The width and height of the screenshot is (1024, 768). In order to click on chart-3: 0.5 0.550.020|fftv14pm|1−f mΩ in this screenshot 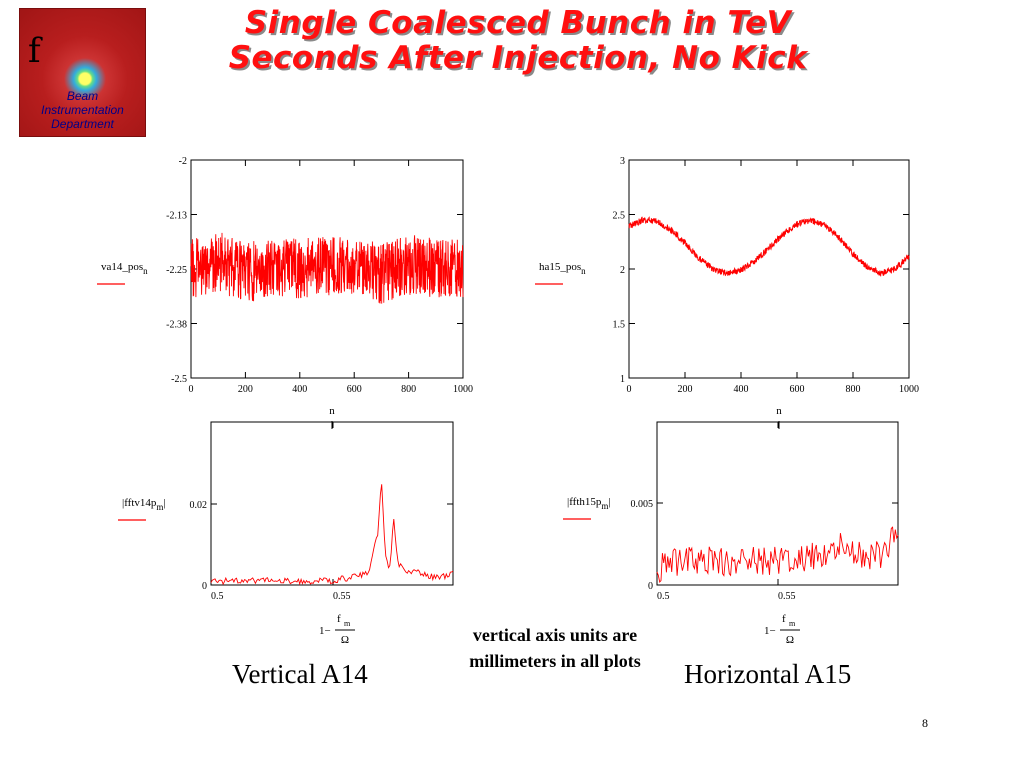, I will do `click(286, 533)`.